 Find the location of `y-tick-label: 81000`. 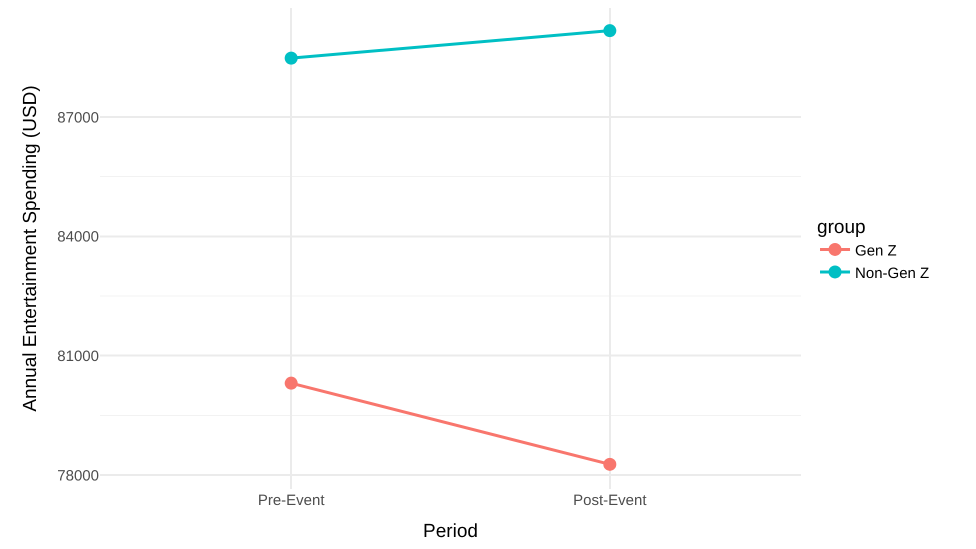

y-tick-label: 81000 is located at coordinates (78, 356).